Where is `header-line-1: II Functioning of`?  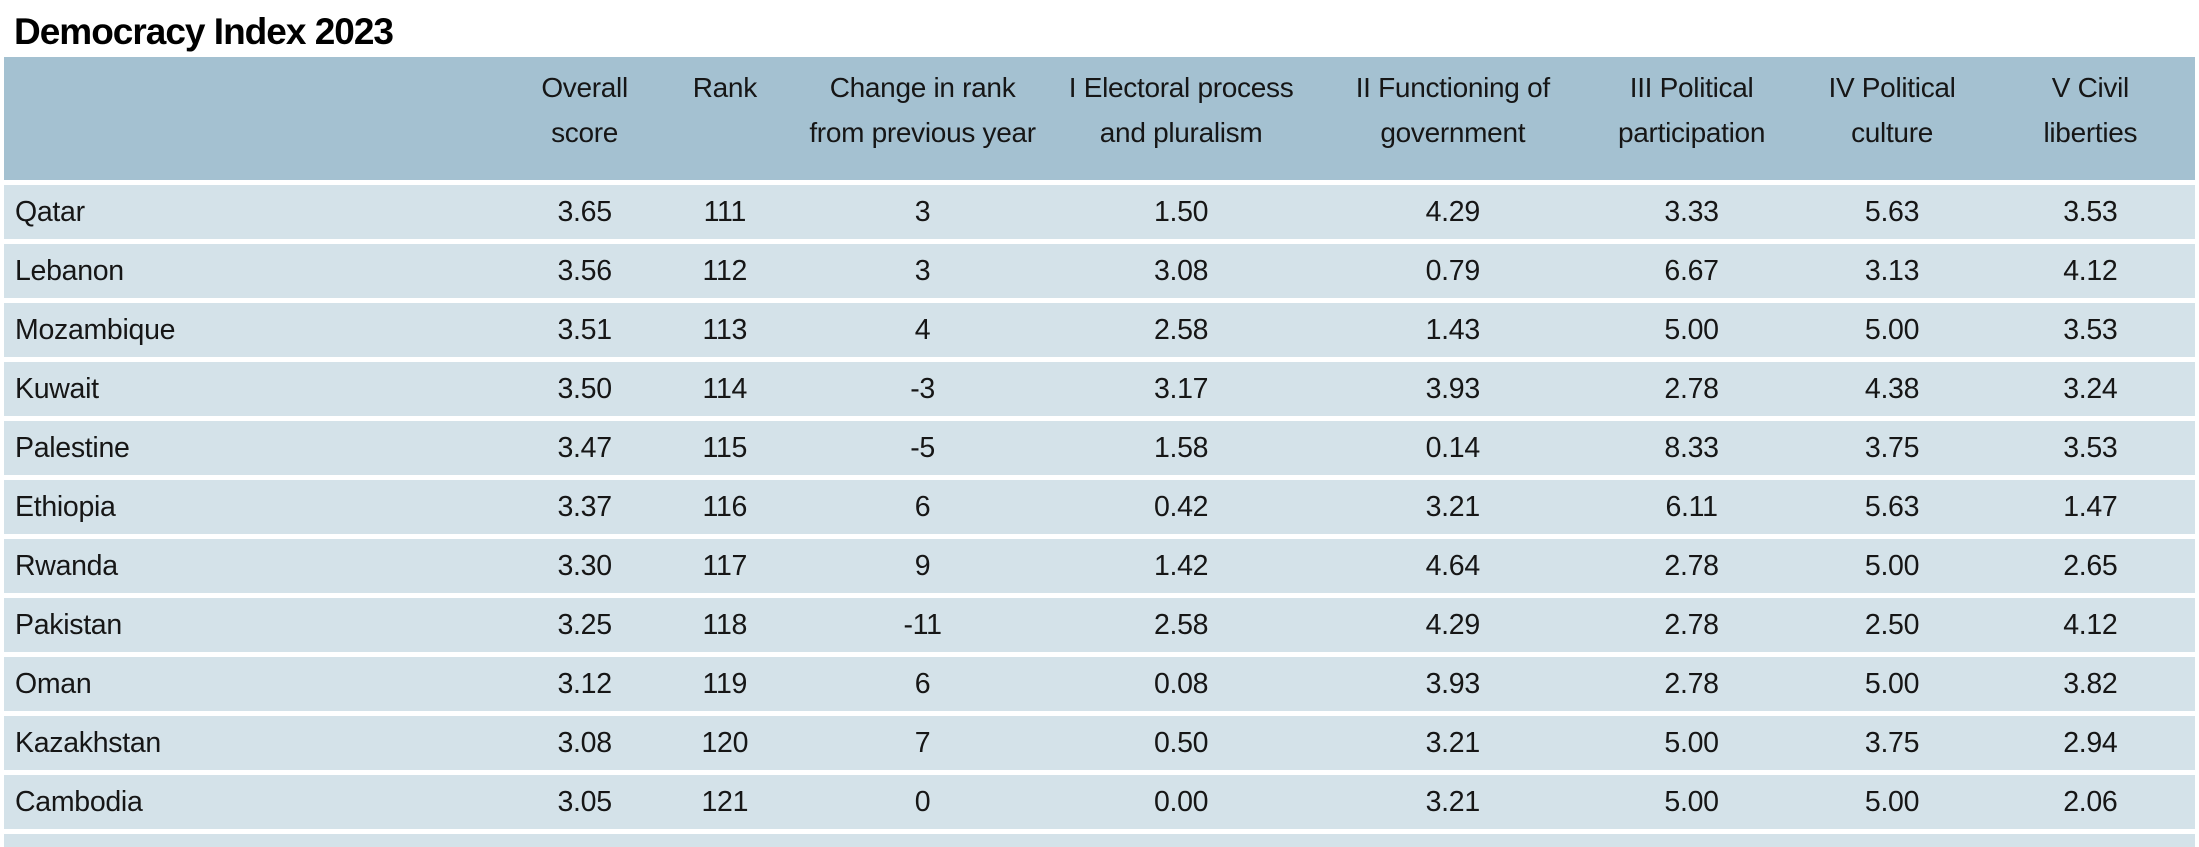
header-line-1: II Functioning of is located at coordinates (1452, 87).